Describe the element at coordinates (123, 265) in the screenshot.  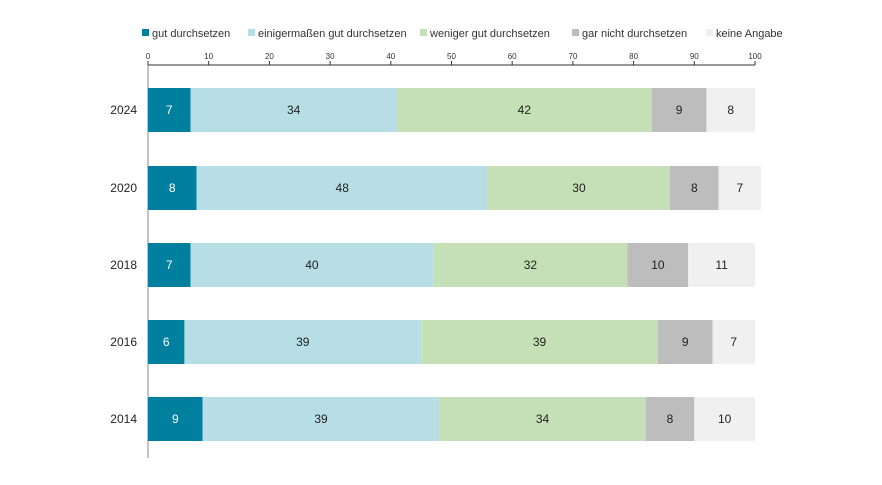
I see `category-label: 2018` at that location.